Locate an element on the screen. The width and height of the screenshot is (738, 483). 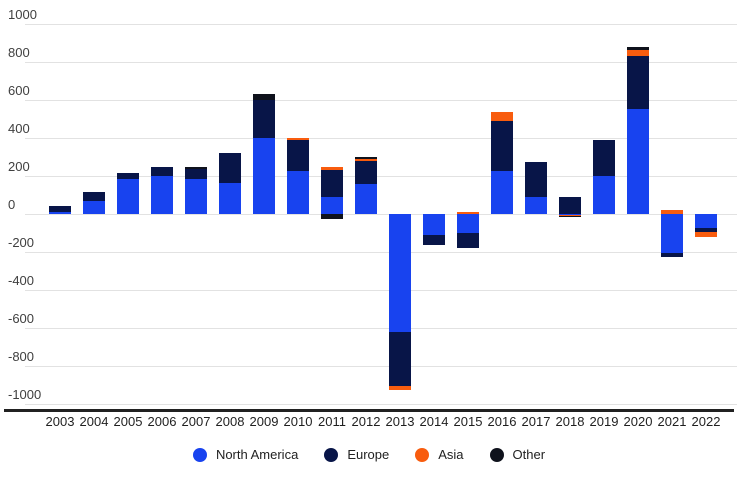
x-axis-label-2020: 2020 is located at coordinates (638, 421).